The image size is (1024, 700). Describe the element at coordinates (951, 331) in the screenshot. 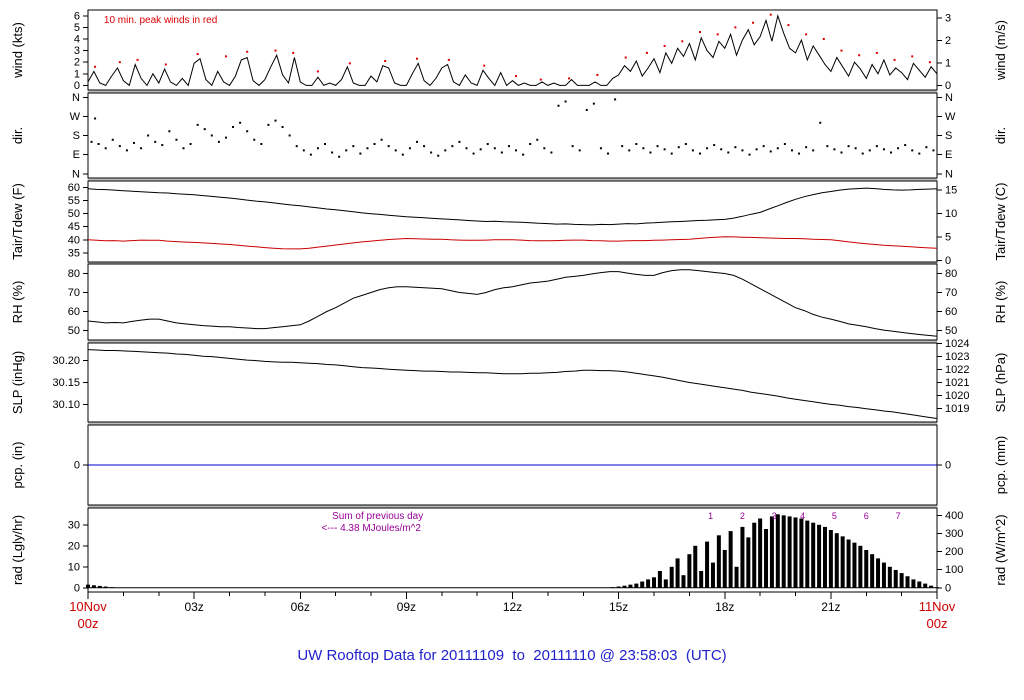

I see `svg-text: 50` at that location.